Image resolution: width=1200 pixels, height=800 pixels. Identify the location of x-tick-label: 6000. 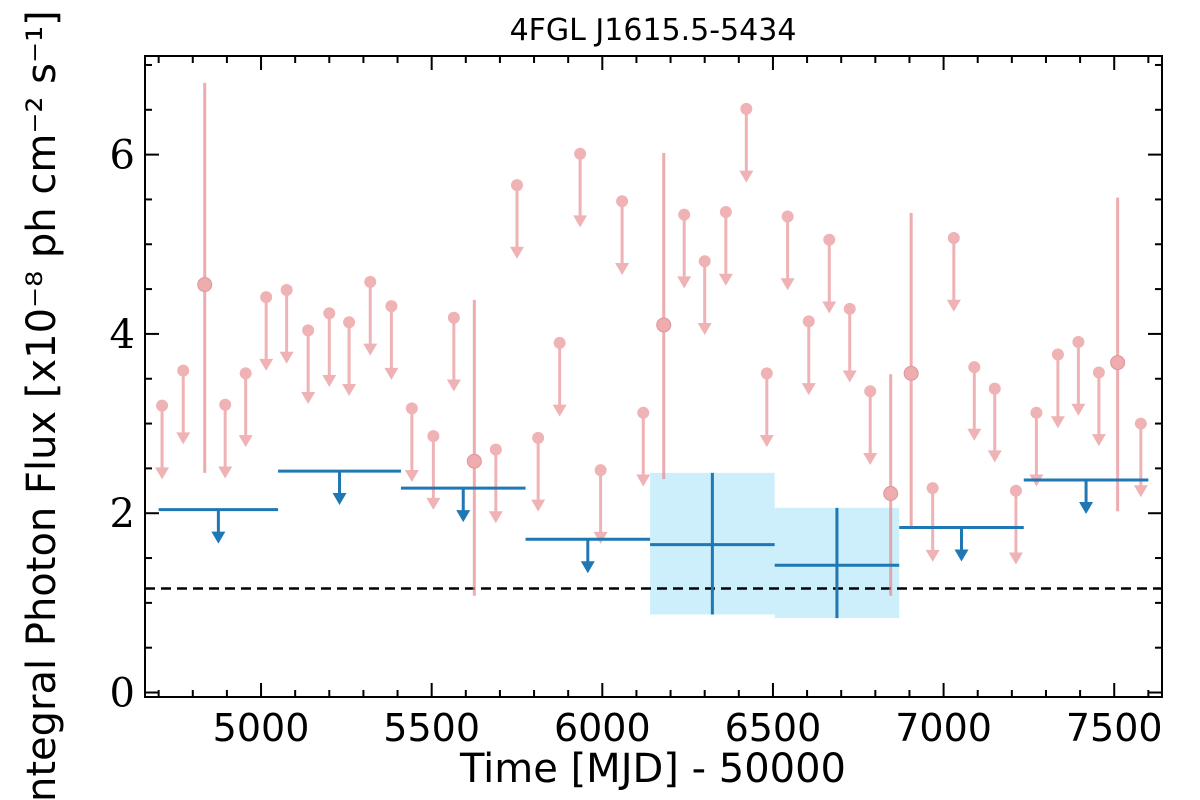
(602, 728).